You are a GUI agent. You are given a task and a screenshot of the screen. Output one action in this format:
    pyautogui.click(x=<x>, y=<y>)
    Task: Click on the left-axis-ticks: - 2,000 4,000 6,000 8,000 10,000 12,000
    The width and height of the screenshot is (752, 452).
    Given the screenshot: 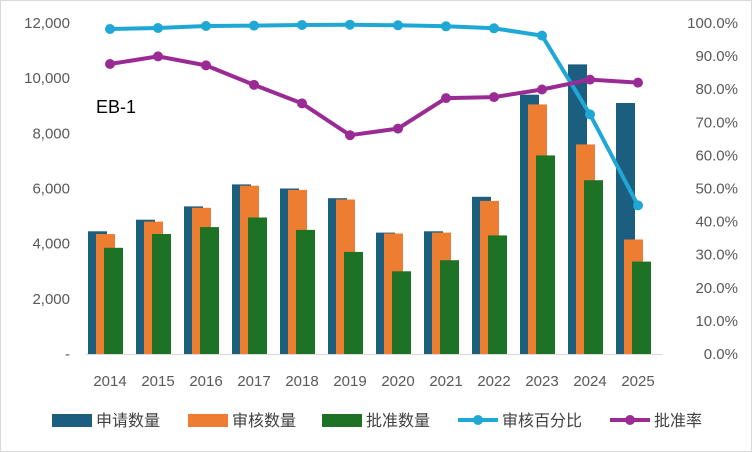 What is the action you would take?
    pyautogui.click(x=47, y=189)
    